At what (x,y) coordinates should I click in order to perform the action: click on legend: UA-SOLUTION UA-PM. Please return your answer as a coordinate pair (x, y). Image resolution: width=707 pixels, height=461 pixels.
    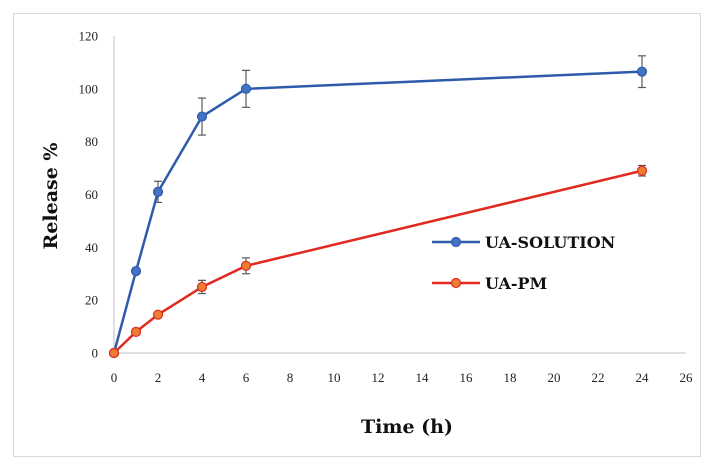
    Looking at the image, I should click on (523, 263).